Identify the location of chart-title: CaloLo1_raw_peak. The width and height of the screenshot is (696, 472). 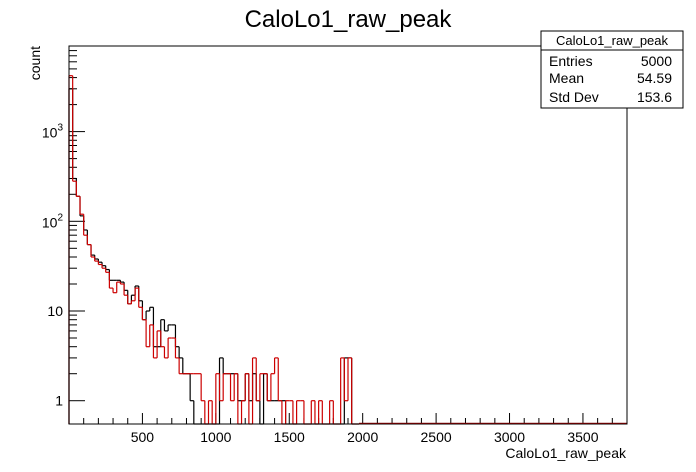
(349, 19).